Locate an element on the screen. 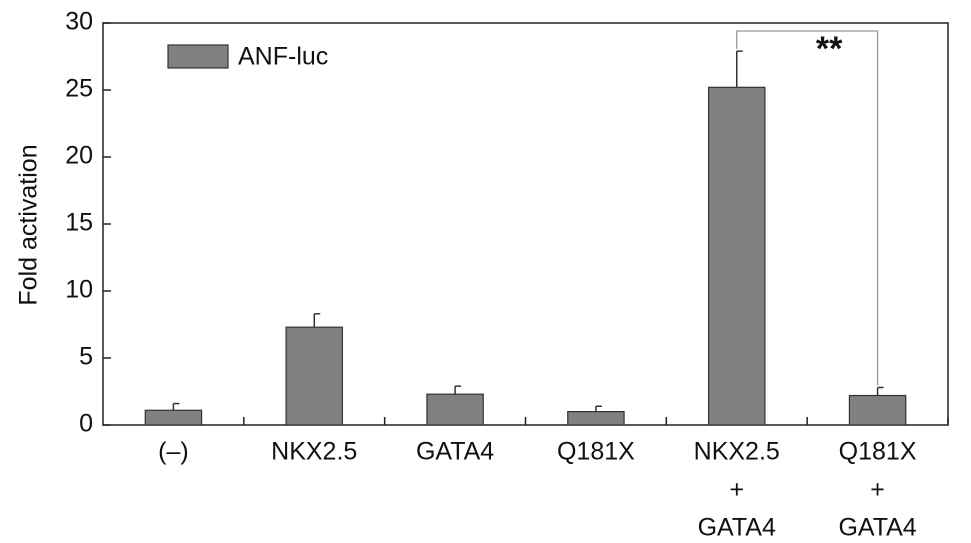  legend-swatch is located at coordinates (198, 56).